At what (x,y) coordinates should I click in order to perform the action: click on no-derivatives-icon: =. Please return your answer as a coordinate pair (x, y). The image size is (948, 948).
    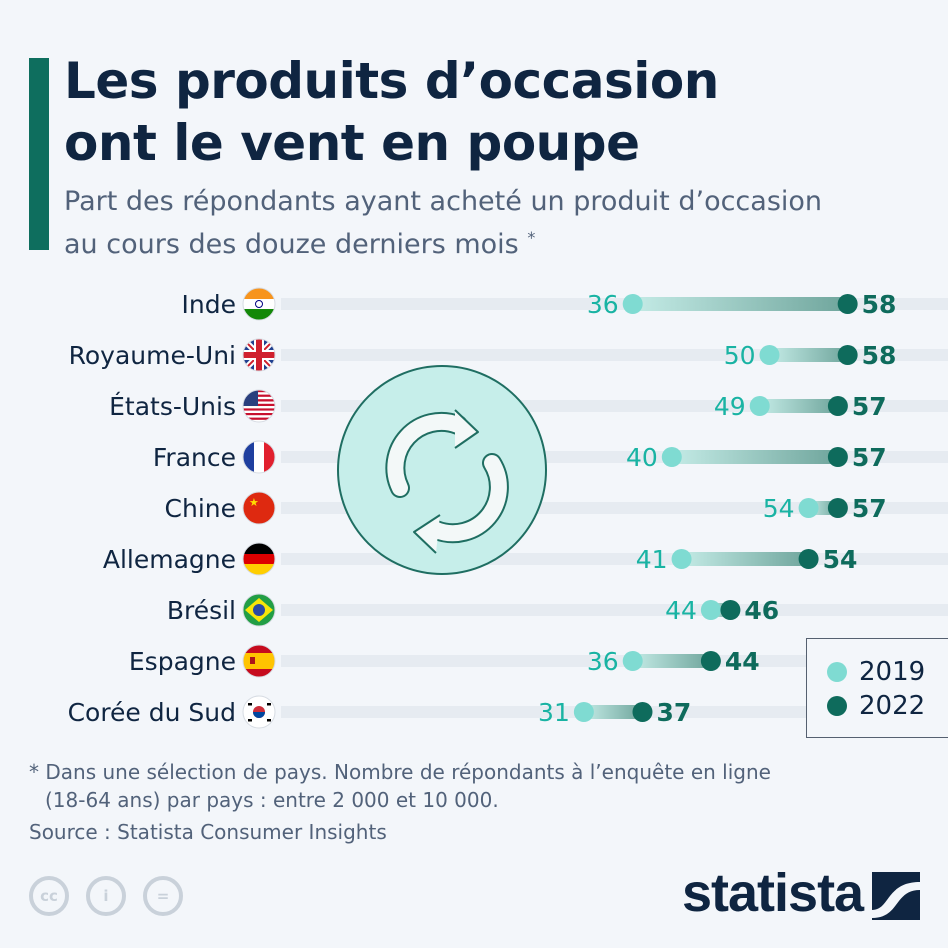
    Looking at the image, I should click on (163, 896).